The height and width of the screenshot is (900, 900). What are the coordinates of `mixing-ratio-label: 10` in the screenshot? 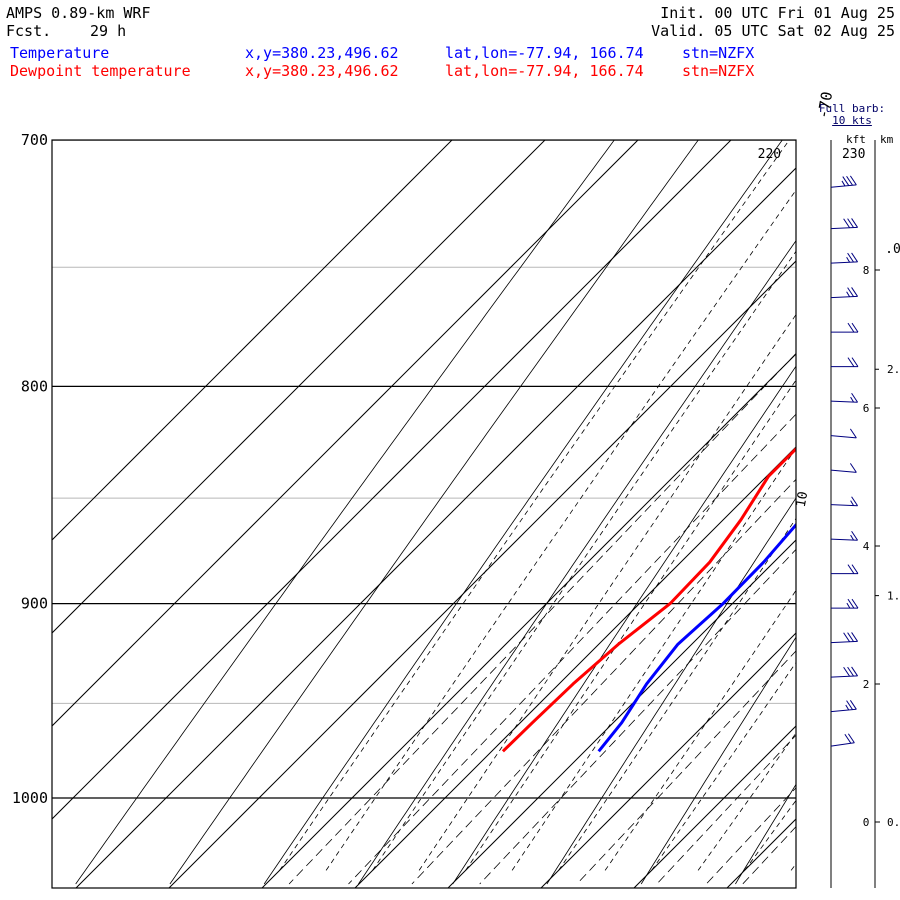 It's located at (802, 499).